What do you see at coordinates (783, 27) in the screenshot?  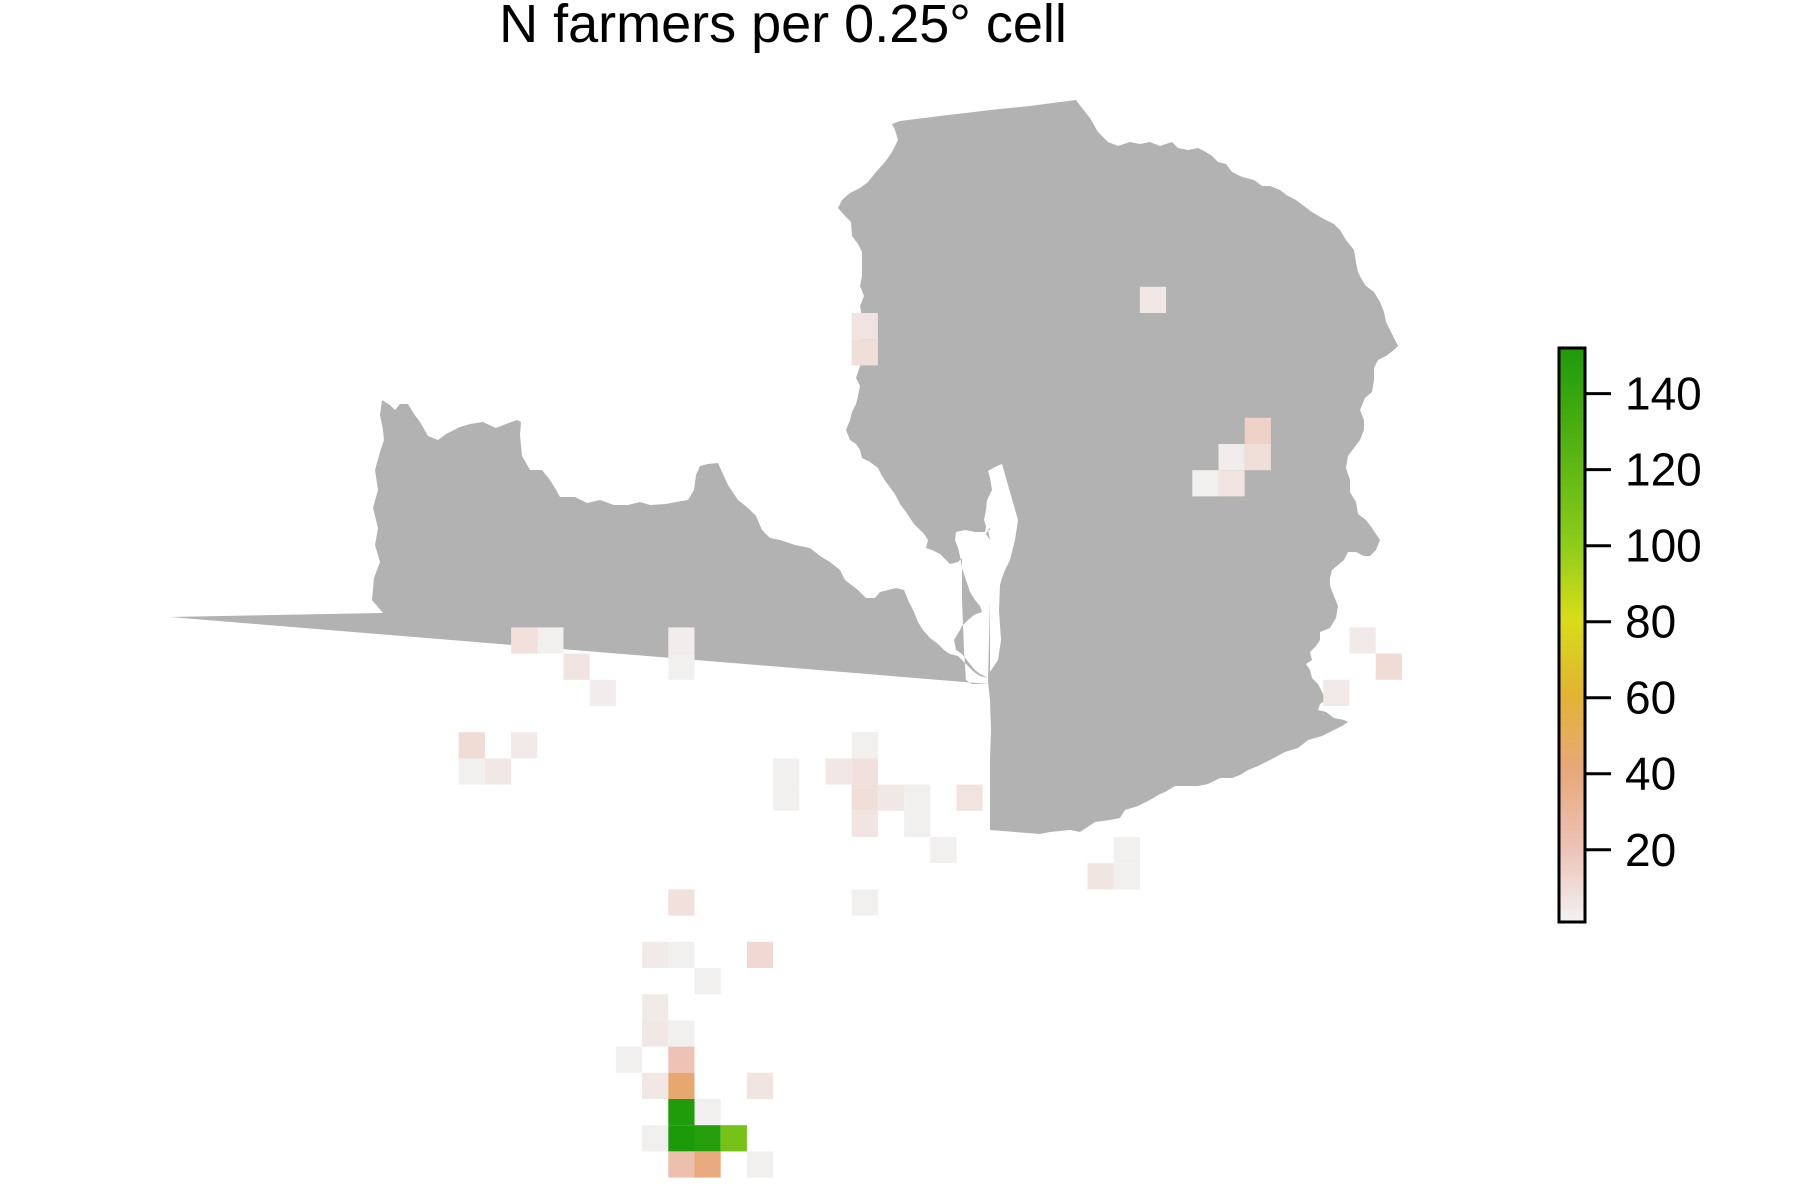 I see `map-title: N farmers per 0.25° cell` at bounding box center [783, 27].